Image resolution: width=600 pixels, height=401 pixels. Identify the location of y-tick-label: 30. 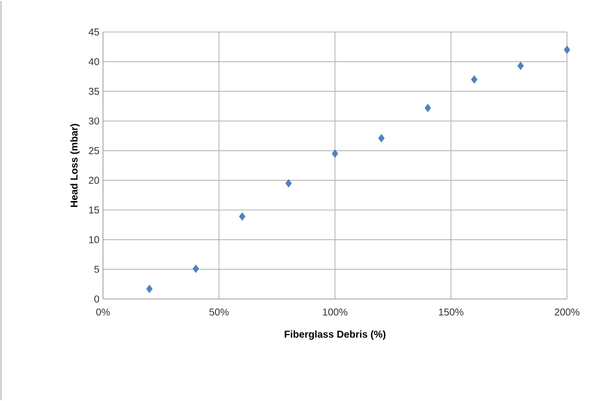
(94, 121).